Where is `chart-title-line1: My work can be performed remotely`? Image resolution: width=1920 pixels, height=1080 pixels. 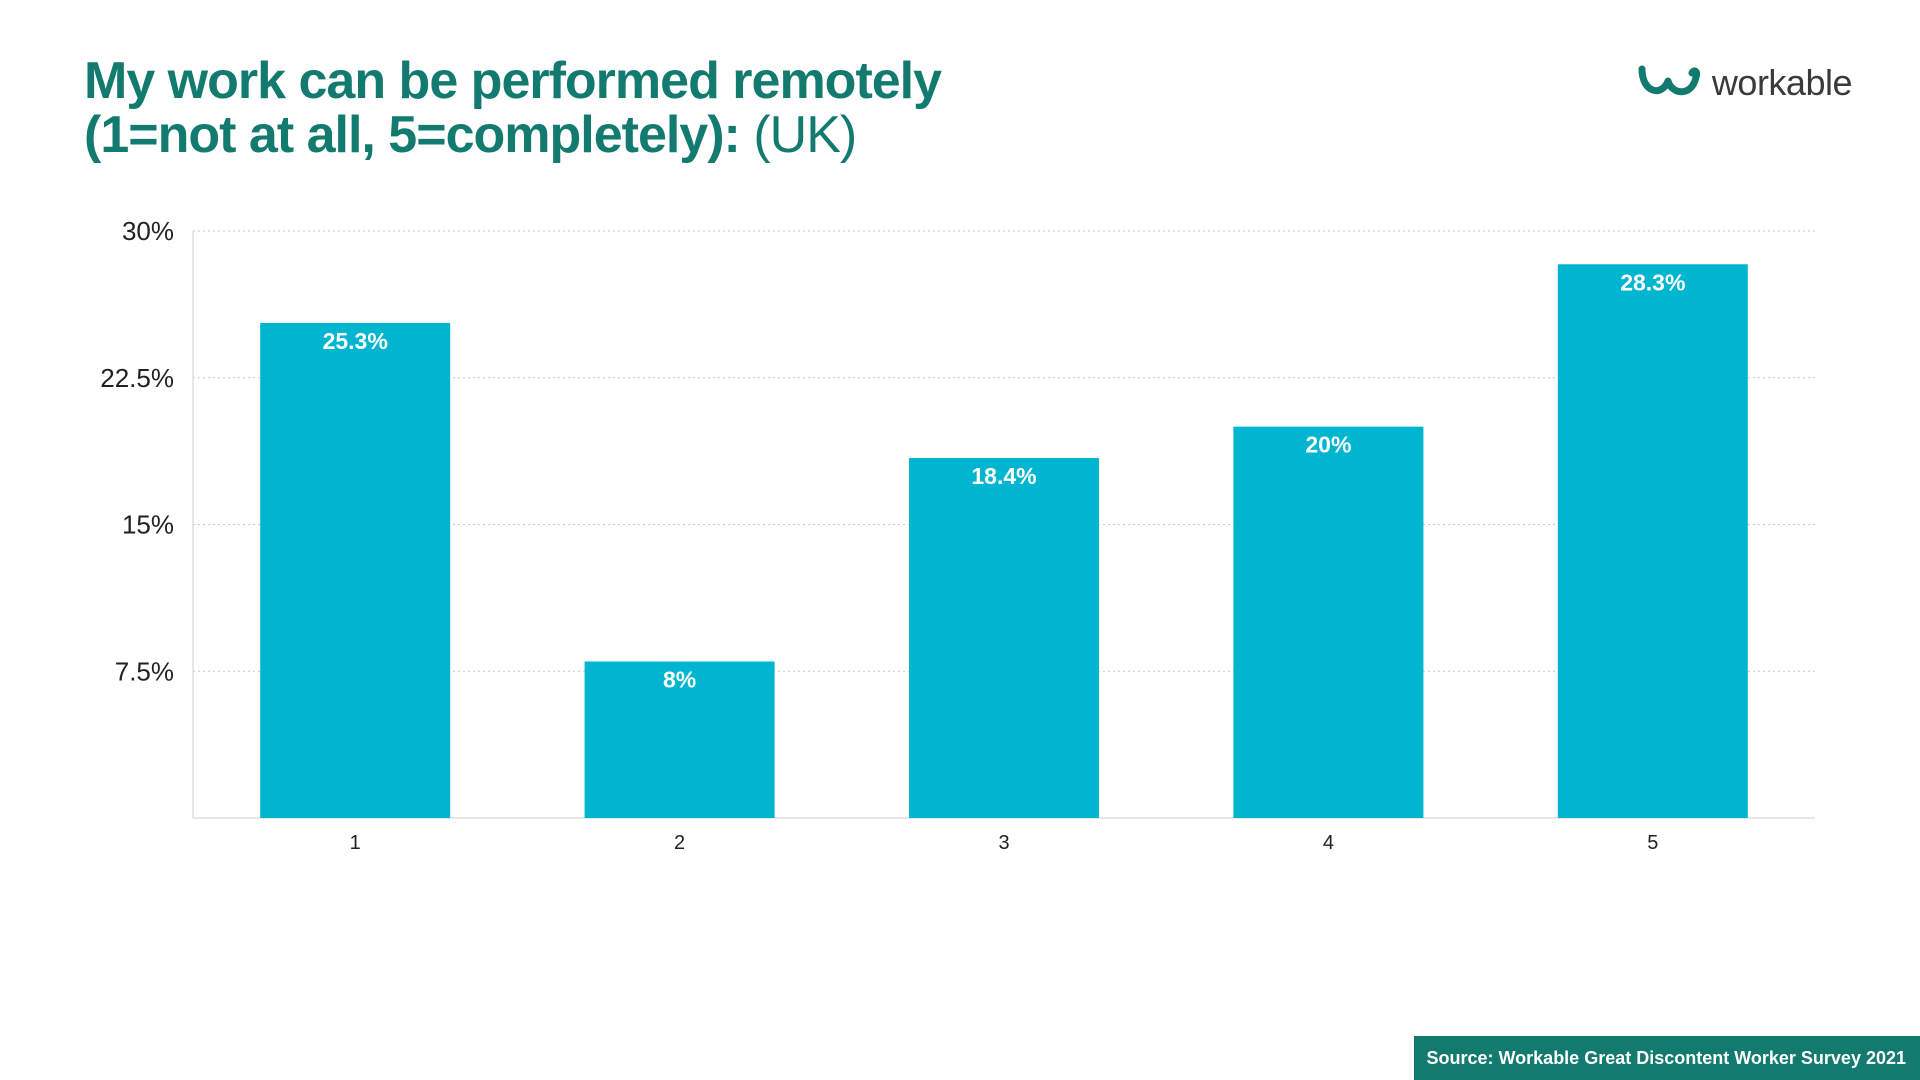 chart-title-line1: My work can be performed remotely is located at coordinates (513, 81).